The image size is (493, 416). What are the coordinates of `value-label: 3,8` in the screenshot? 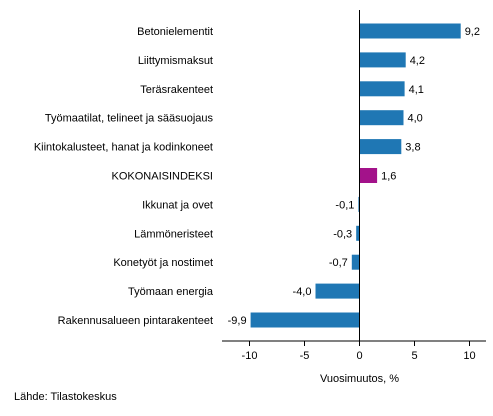 It's located at (412, 148).